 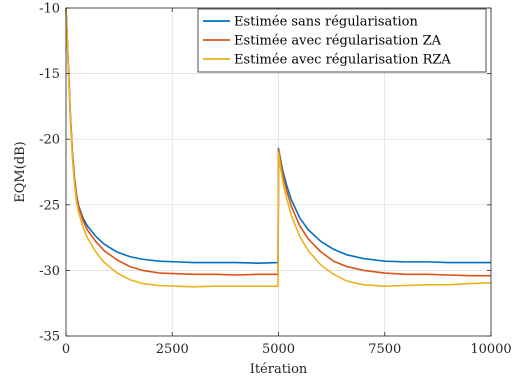 What do you see at coordinates (49, 337) in the screenshot?
I see `y-tick-label: -35` at bounding box center [49, 337].